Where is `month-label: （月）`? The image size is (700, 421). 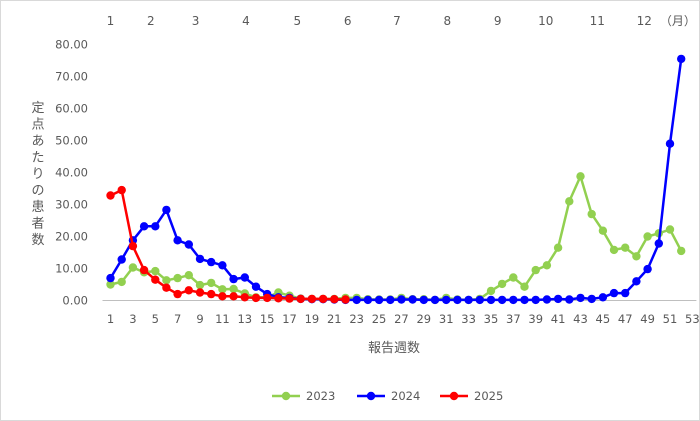 month-label: （月） is located at coordinates (678, 21).